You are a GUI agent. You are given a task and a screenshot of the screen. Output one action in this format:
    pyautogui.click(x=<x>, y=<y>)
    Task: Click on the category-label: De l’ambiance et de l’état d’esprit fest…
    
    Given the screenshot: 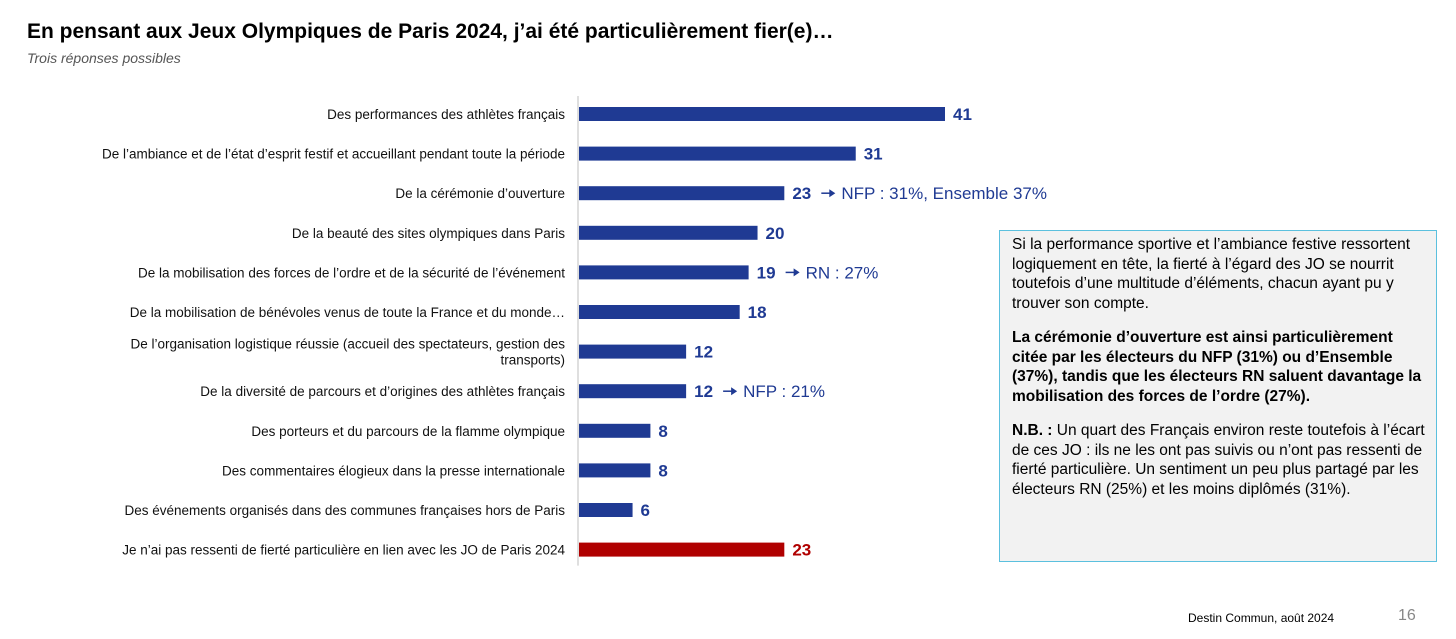 What is the action you would take?
    pyautogui.click(x=333, y=154)
    